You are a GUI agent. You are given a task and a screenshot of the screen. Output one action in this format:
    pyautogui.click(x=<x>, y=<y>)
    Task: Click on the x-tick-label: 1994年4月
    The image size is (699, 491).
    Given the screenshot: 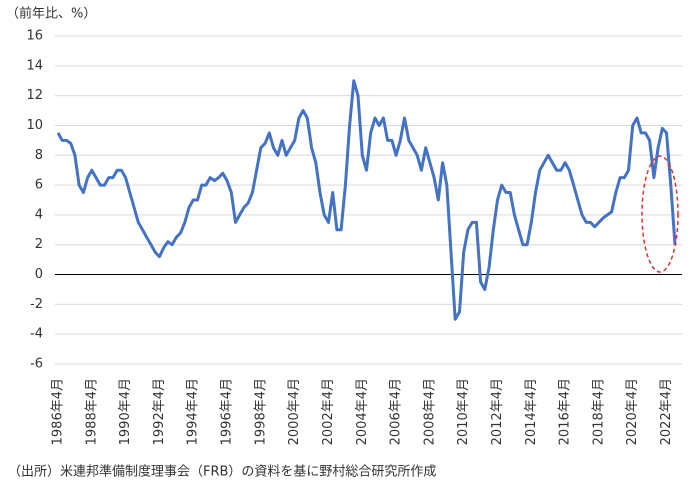 What is the action you would take?
    pyautogui.click(x=193, y=411)
    